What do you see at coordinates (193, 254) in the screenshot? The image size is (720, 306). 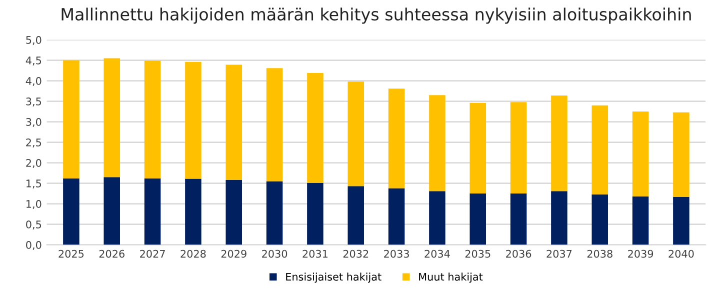 I see `x-tick-label: 2028` at bounding box center [193, 254].